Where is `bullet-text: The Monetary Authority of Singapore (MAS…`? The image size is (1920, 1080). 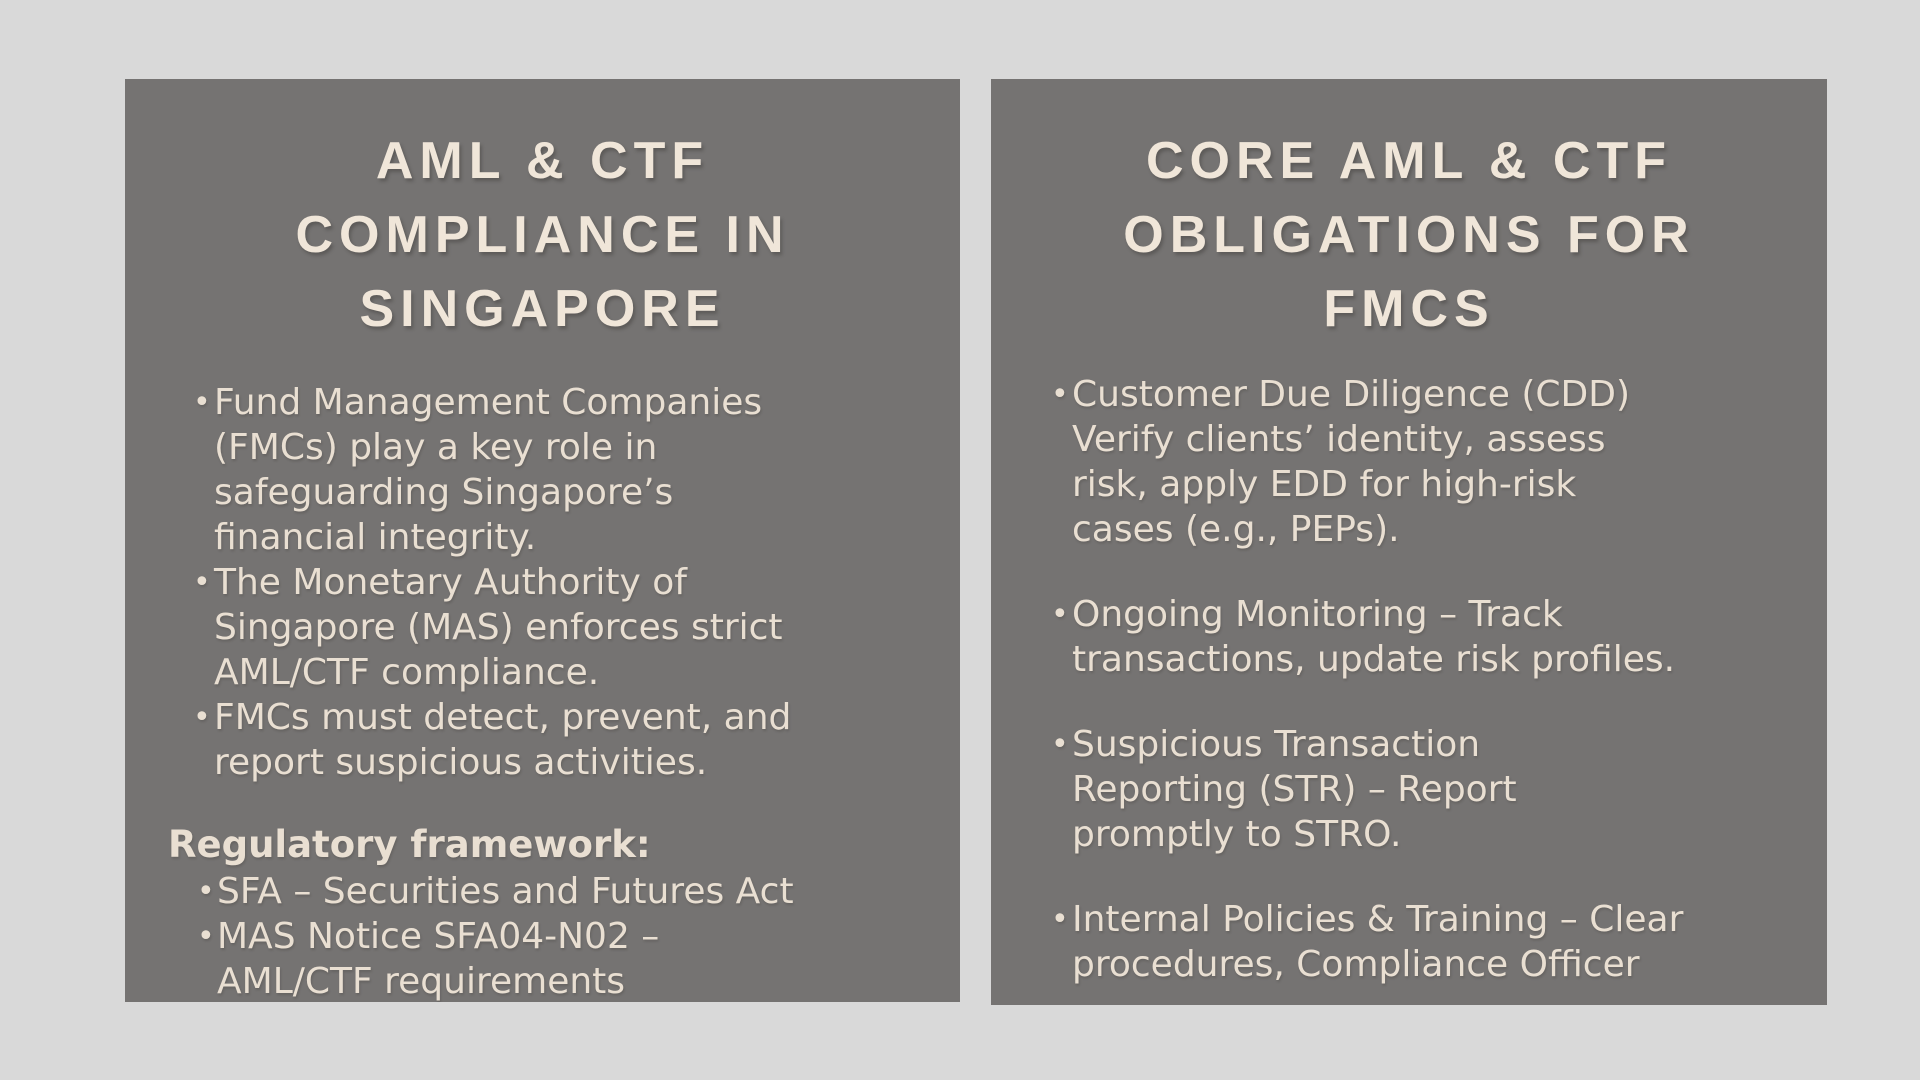
bullet-text: The Monetary Authority of Singapore (MAS… is located at coordinates (498, 627).